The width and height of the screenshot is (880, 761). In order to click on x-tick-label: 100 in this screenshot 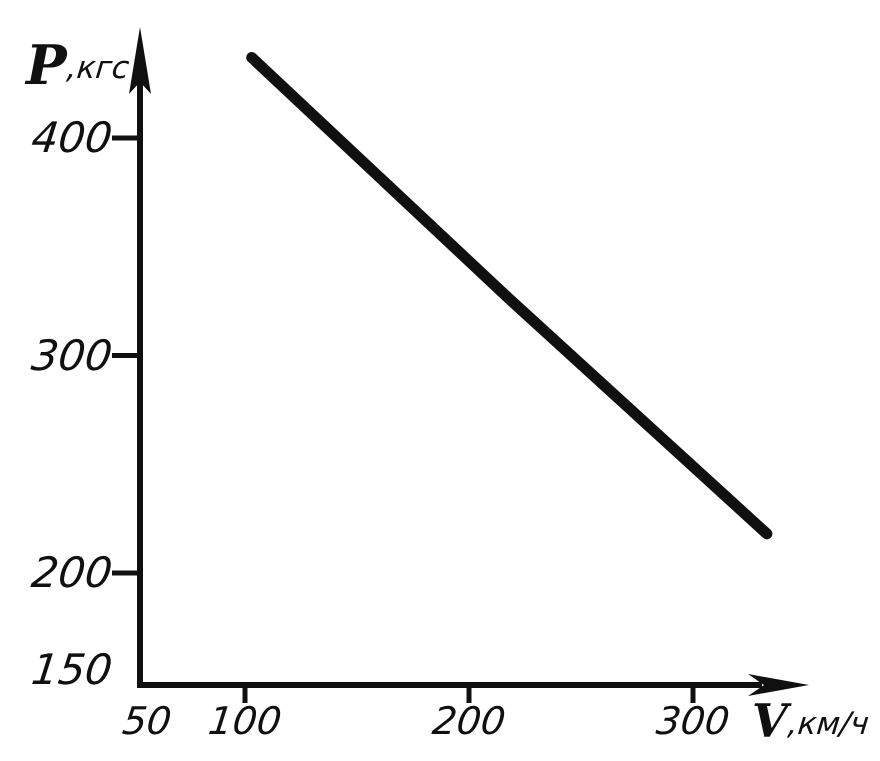, I will do `click(245, 721)`.